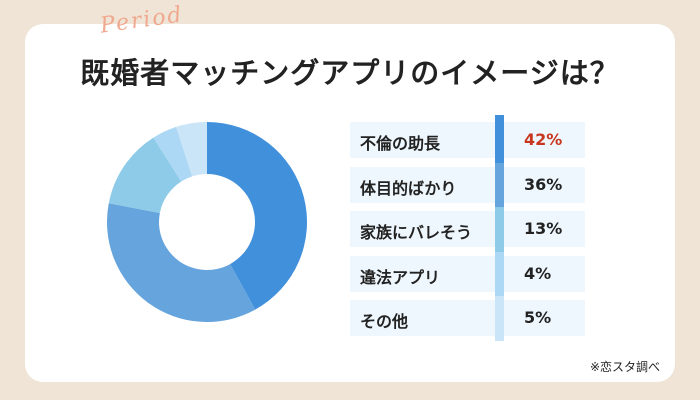 The height and width of the screenshot is (400, 700). Describe the element at coordinates (467, 184) in the screenshot. I see `legend-row: 体目的ばかり 36%` at that location.